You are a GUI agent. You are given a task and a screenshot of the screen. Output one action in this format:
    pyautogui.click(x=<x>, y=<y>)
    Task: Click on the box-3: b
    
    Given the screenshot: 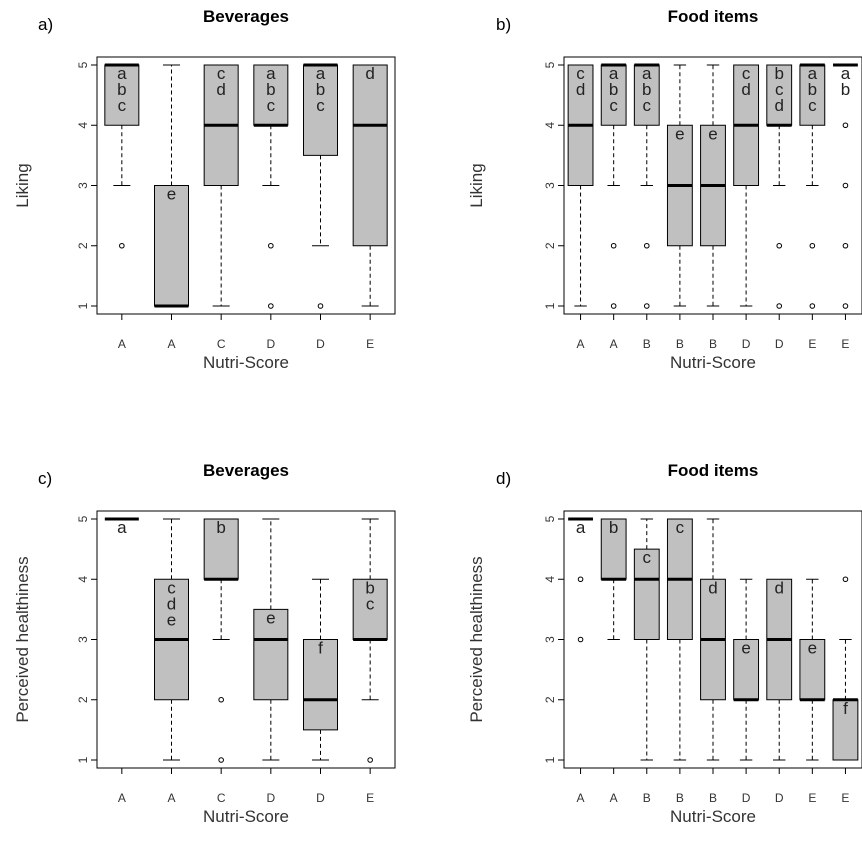 What is the action you would take?
    pyautogui.click(x=221, y=640)
    